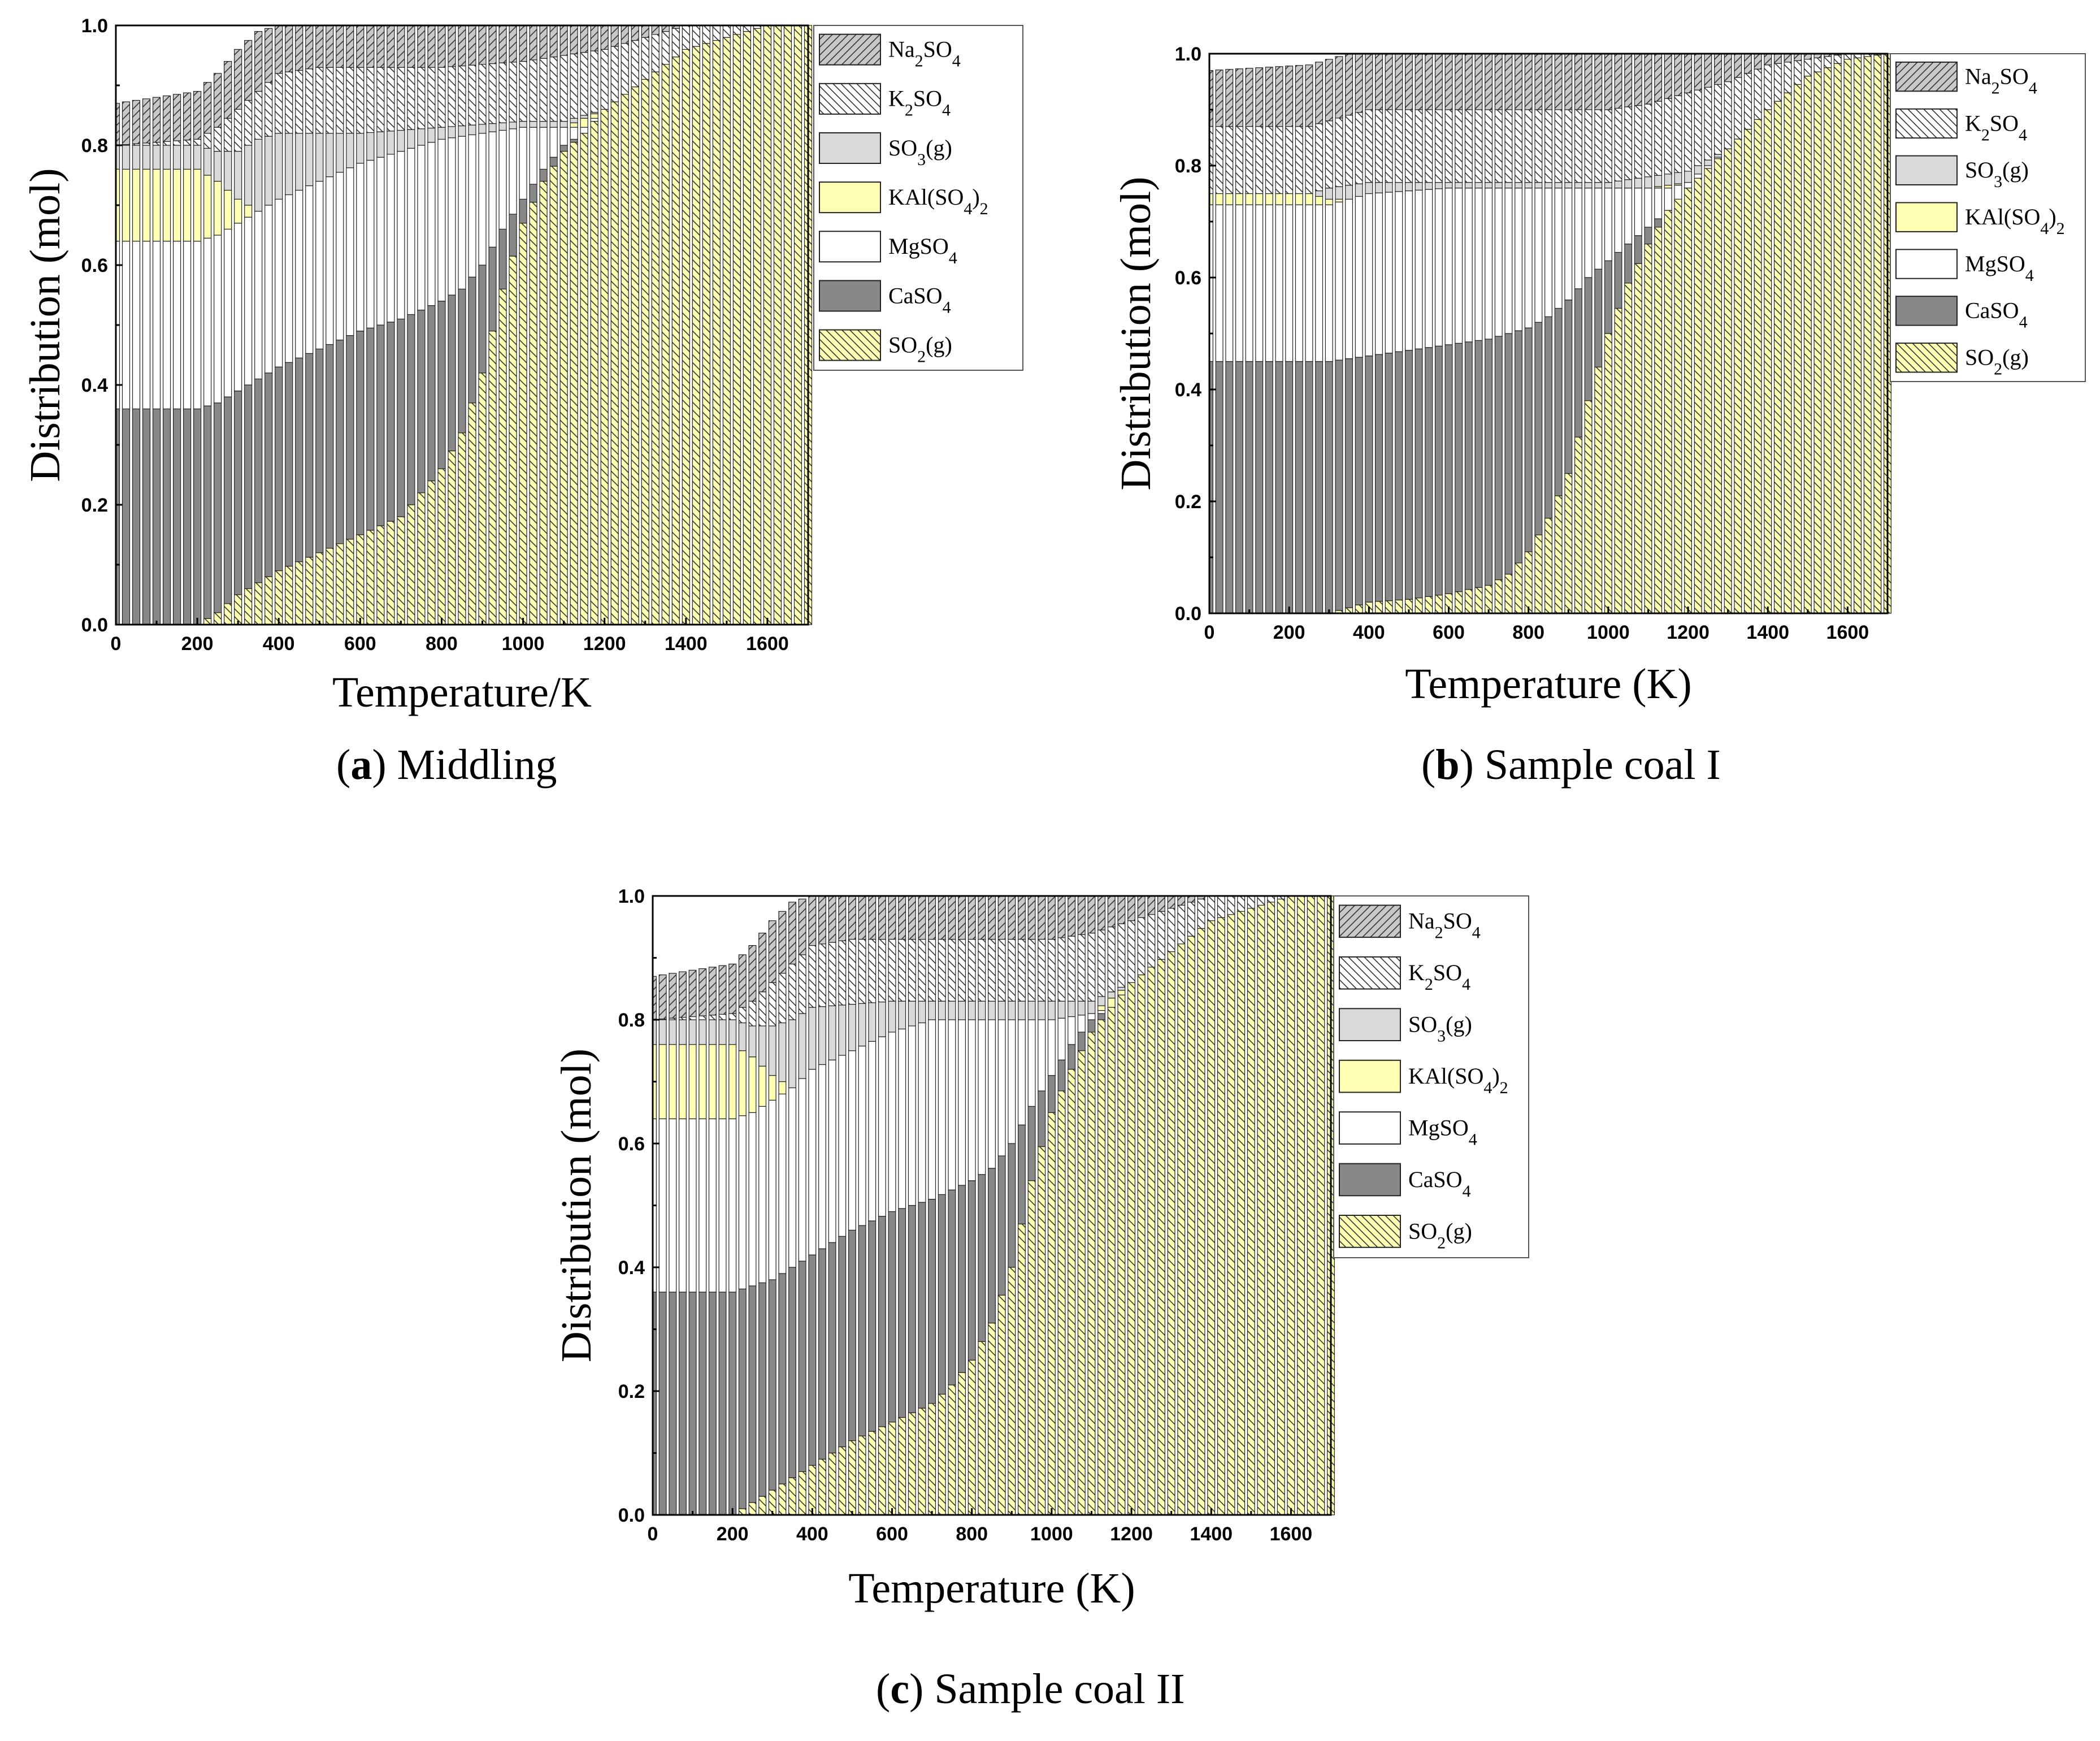 The height and width of the screenshot is (1741, 2100). Describe the element at coordinates (632, 1515) in the screenshot. I see `y-tick-label: 0.0` at that location.